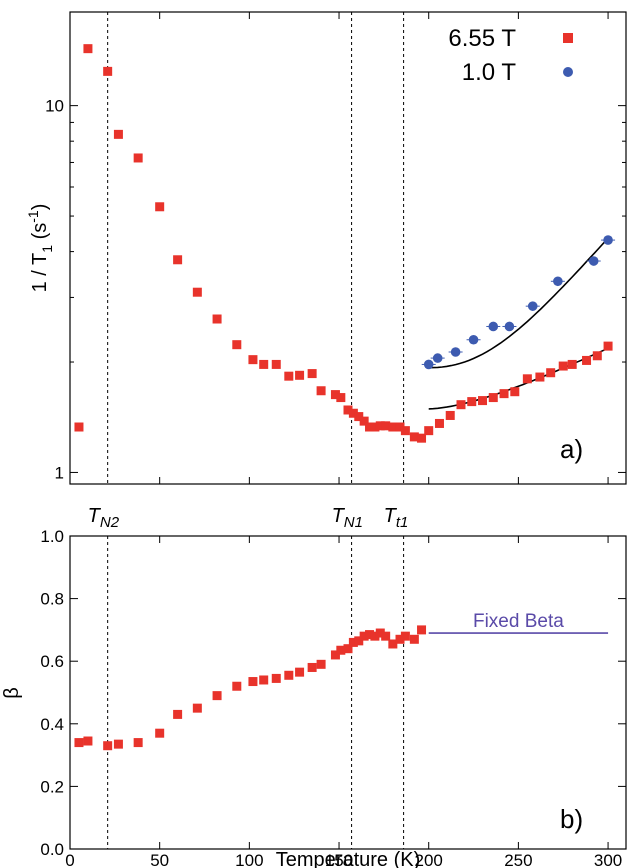 The width and height of the screenshot is (632, 868). Describe the element at coordinates (52, 724) in the screenshot. I see `panel-b-y-tick-label: 0.4` at that location.